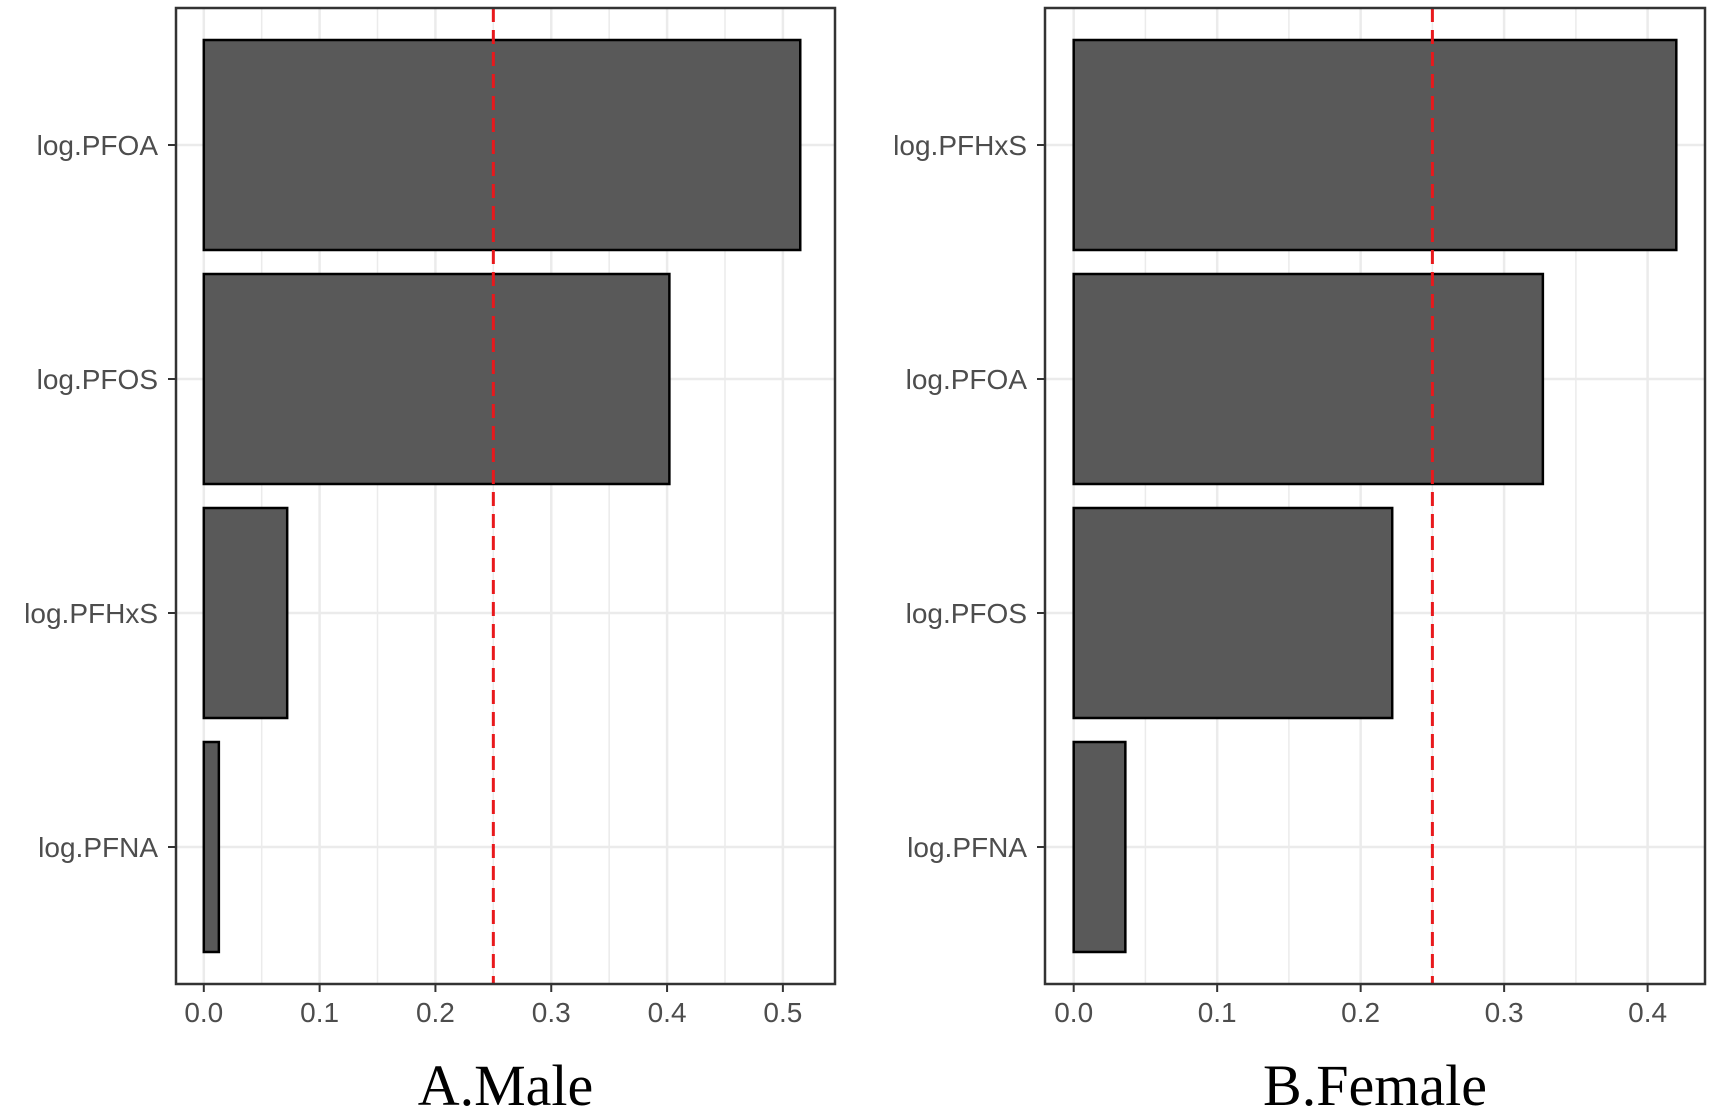 The height and width of the screenshot is (1112, 1713). What do you see at coordinates (506, 1082) in the screenshot?
I see `panel-title: A.Male` at bounding box center [506, 1082].